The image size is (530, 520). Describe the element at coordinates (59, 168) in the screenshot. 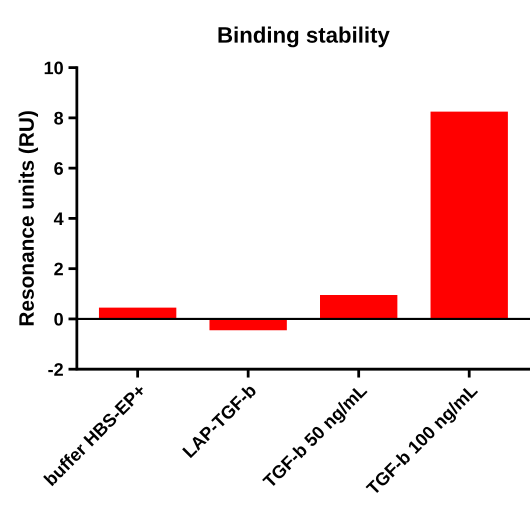

I see `y-tick-label: 6` at that location.